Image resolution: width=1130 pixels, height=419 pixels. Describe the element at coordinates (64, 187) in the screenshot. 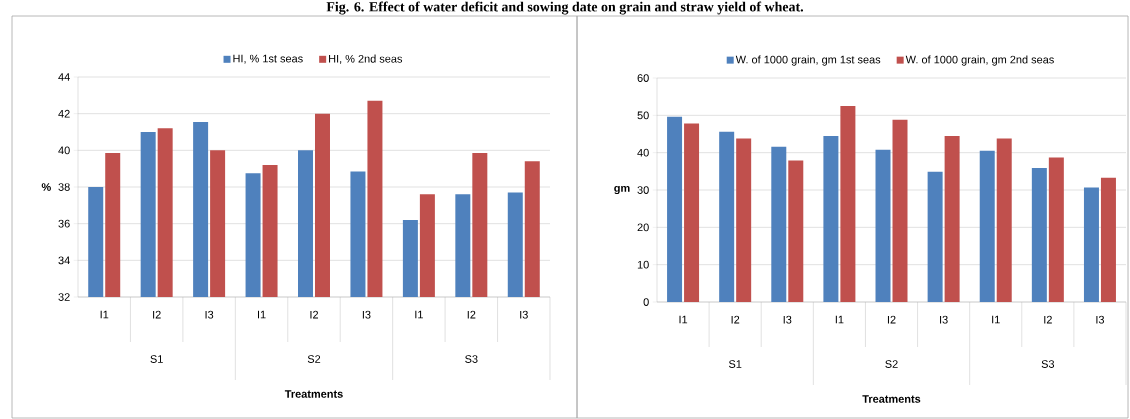

I see `y-tick-label: 38` at that location.